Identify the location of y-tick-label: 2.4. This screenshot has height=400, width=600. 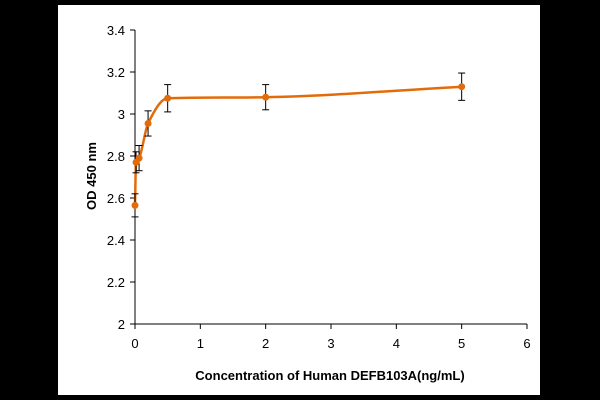
(116, 240).